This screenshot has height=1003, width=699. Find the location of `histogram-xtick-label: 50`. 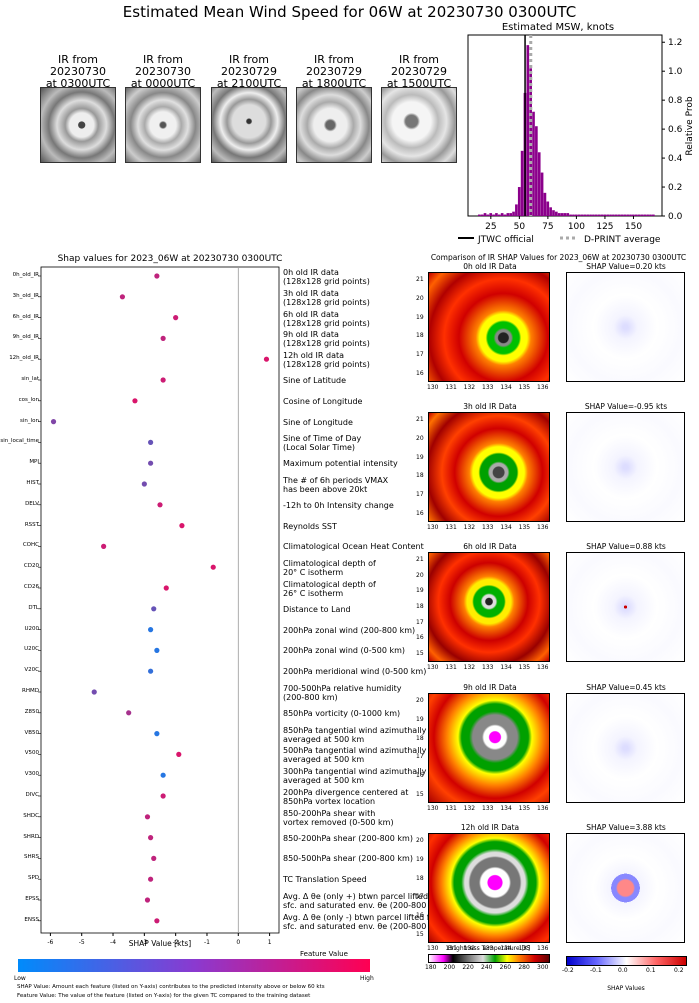

histogram-xtick-label: 50 is located at coordinates (520, 227).